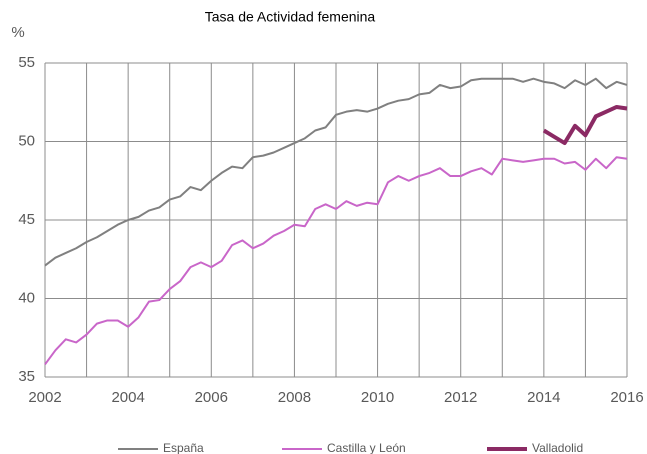  I want to click on legend-label: Castilla y León, so click(366, 447).